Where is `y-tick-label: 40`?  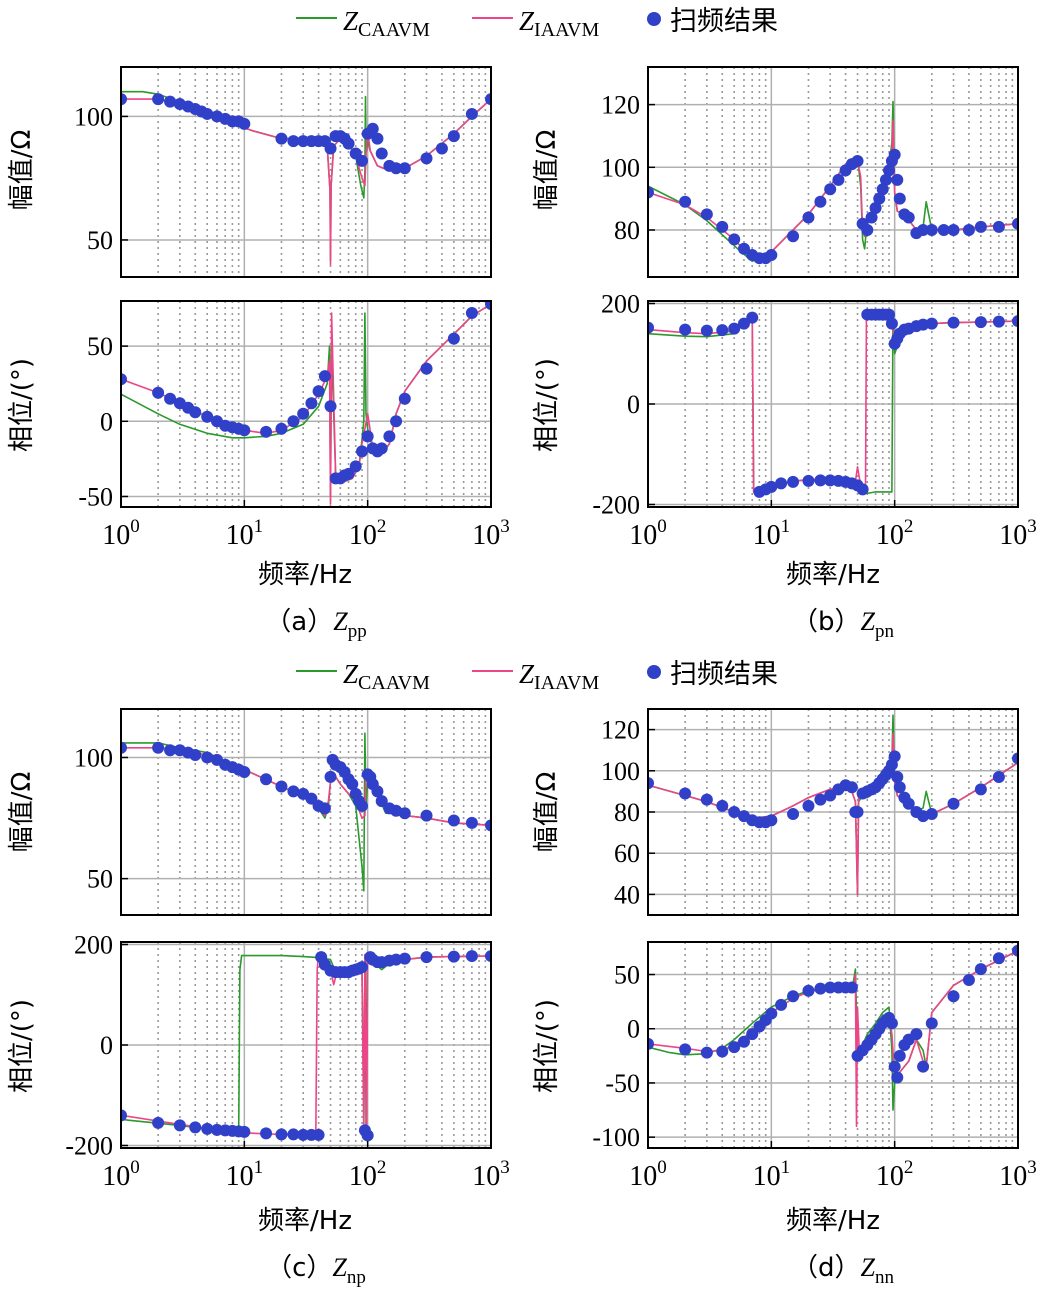 y-tick-label: 40 is located at coordinates (627, 894).